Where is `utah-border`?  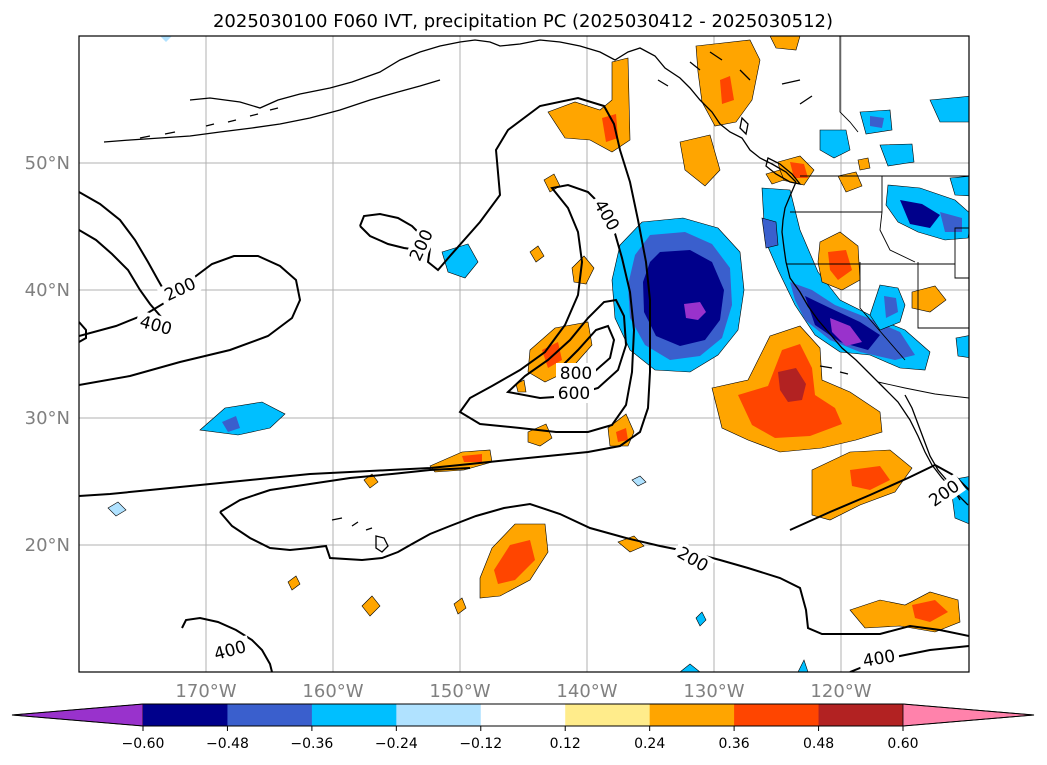
utah-border is located at coordinates (943, 295).